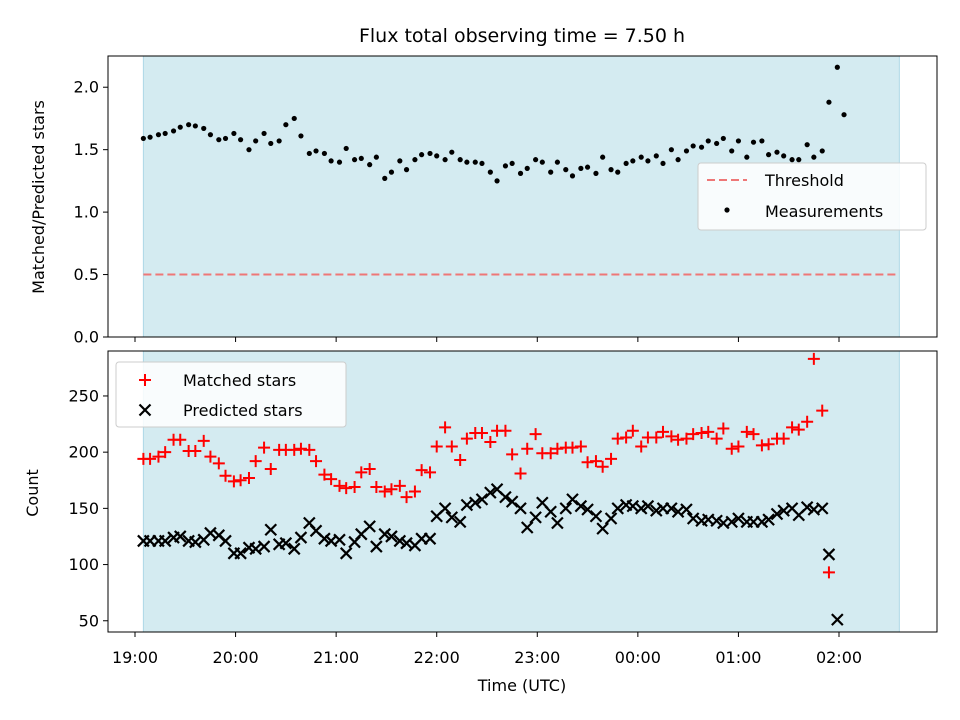 This screenshot has height=720, width=960. I want to click on y-tick-label: 1.0, so click(86, 212).